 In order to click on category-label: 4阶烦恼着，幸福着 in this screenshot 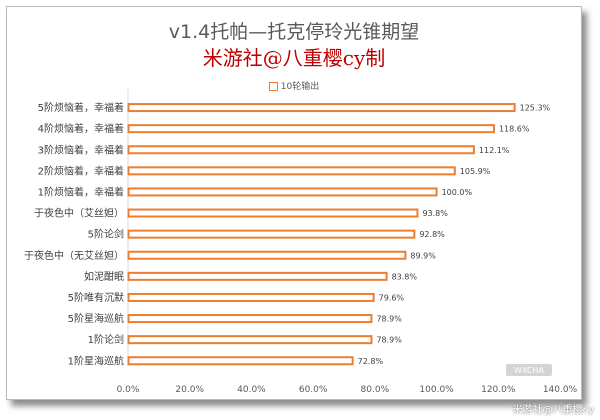, I will do `click(81, 128)`.